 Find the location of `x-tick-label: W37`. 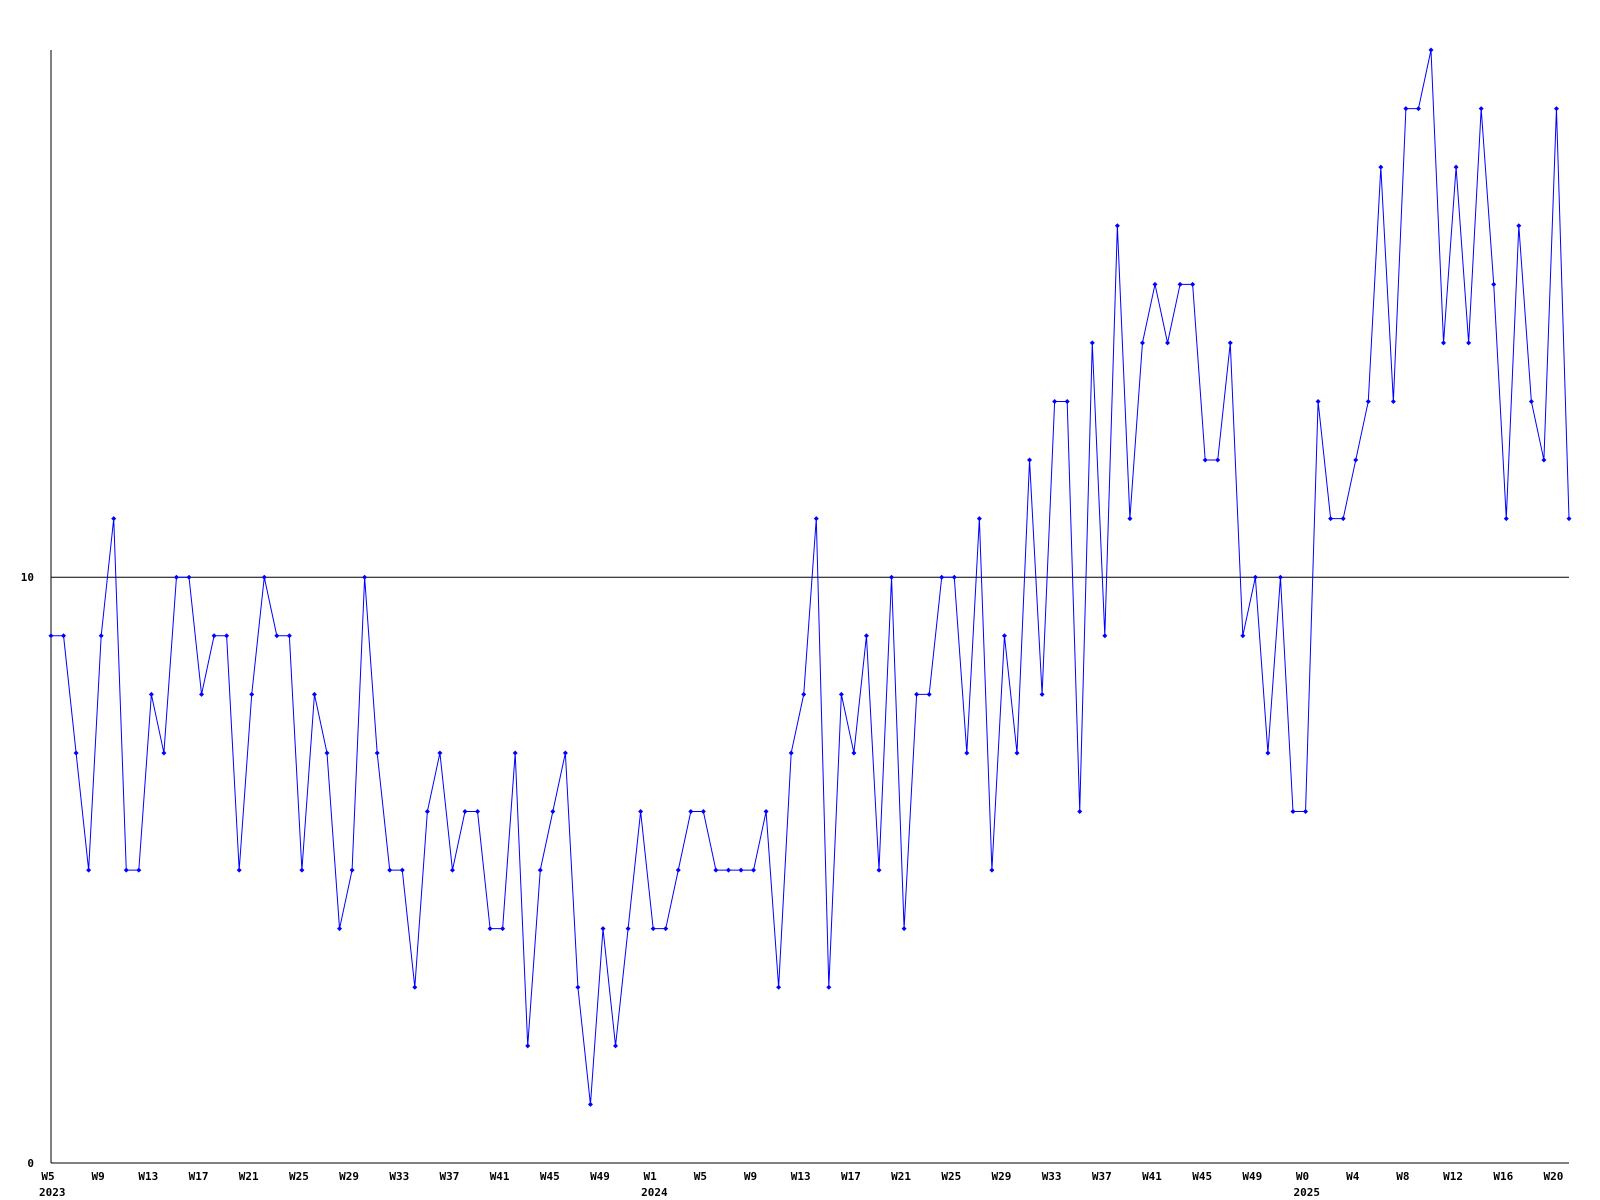

x-tick-label: W37 is located at coordinates (450, 1176).